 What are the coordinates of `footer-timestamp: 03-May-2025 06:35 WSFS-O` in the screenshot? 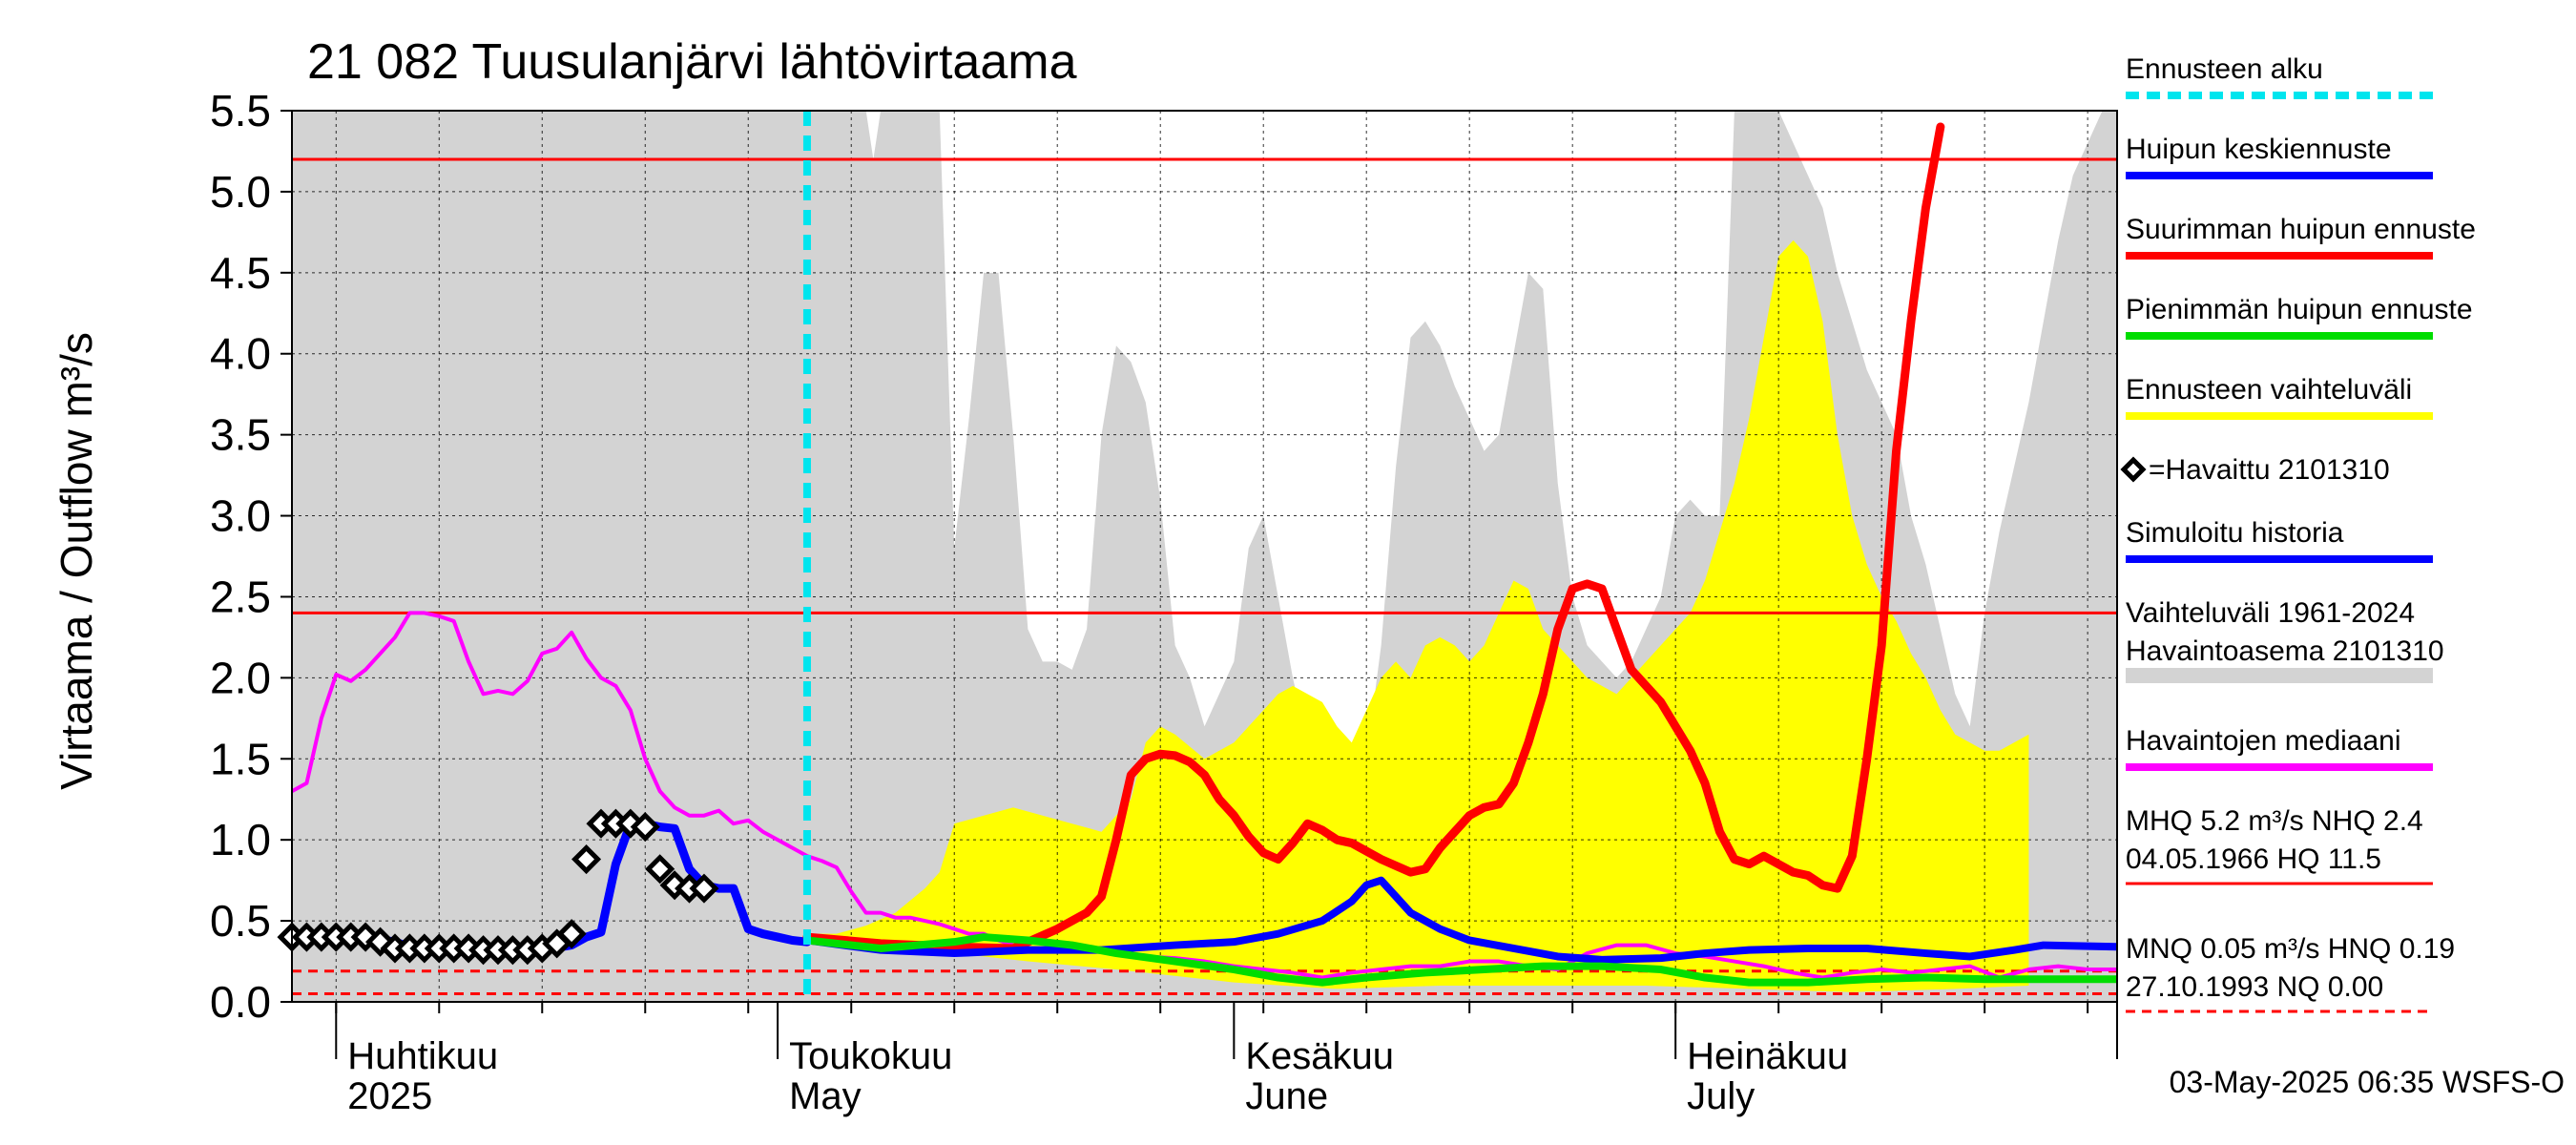 It's located at (2367, 1082).